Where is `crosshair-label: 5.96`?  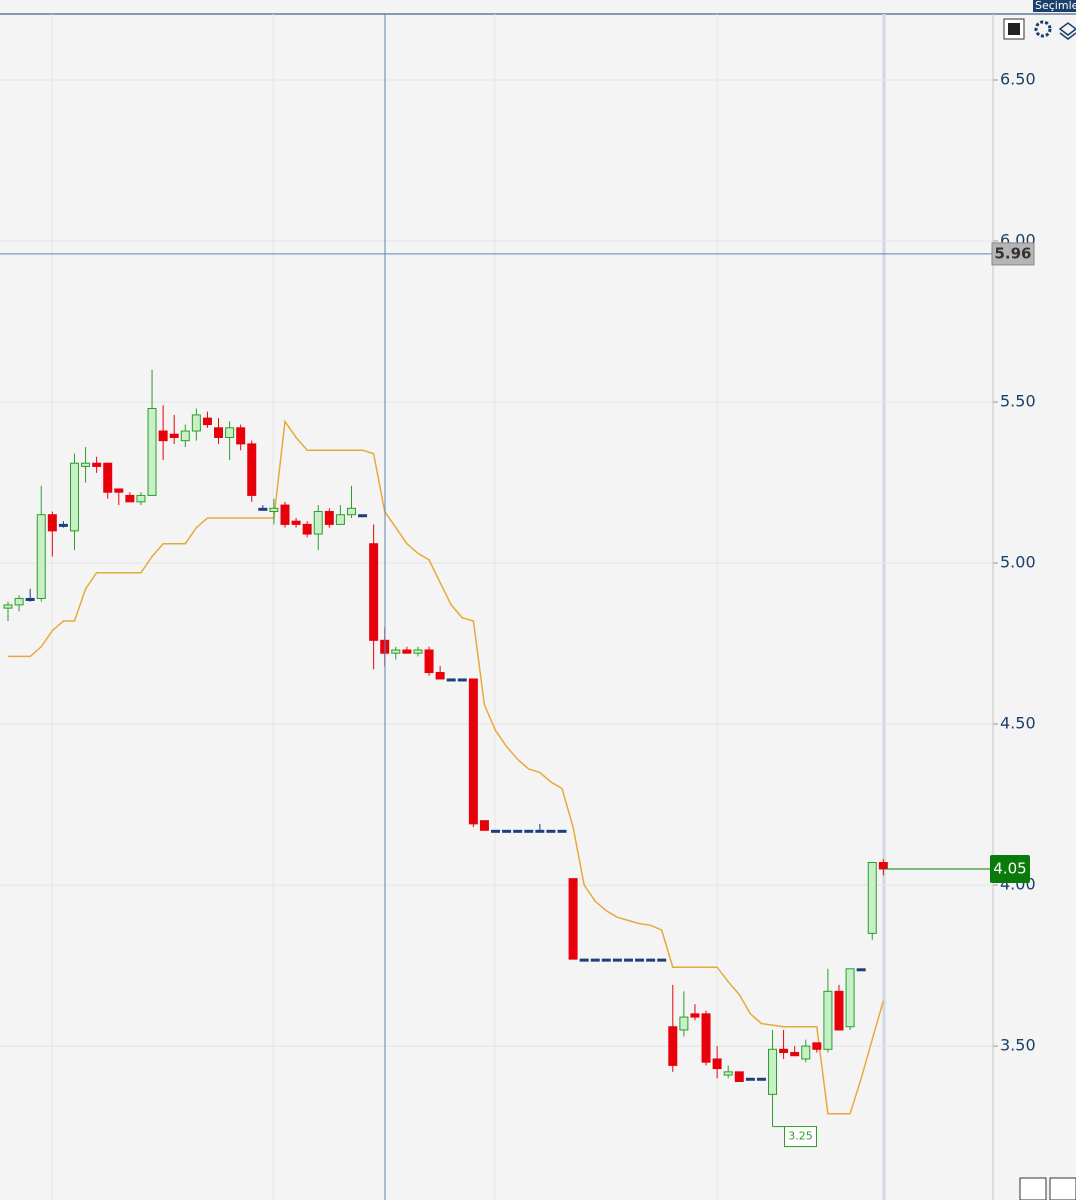 crosshair-label: 5.96 is located at coordinates (1012, 253).